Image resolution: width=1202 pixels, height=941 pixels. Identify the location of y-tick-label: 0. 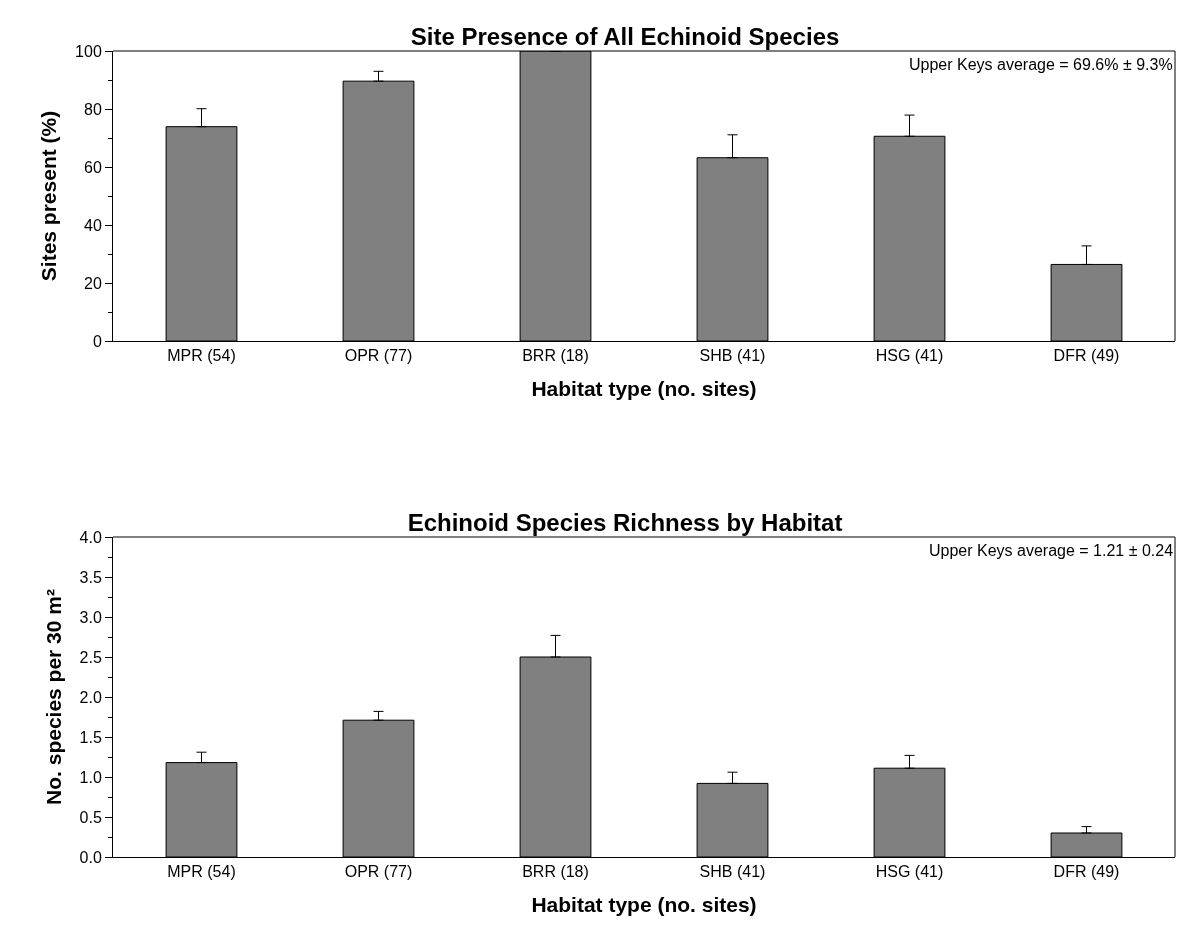
(97, 341).